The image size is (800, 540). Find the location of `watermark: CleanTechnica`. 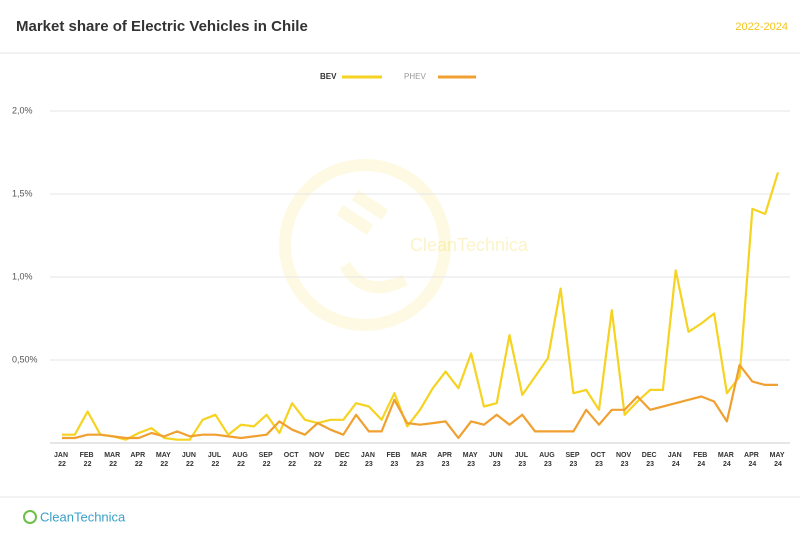

watermark: CleanTechnica is located at coordinates (469, 245).